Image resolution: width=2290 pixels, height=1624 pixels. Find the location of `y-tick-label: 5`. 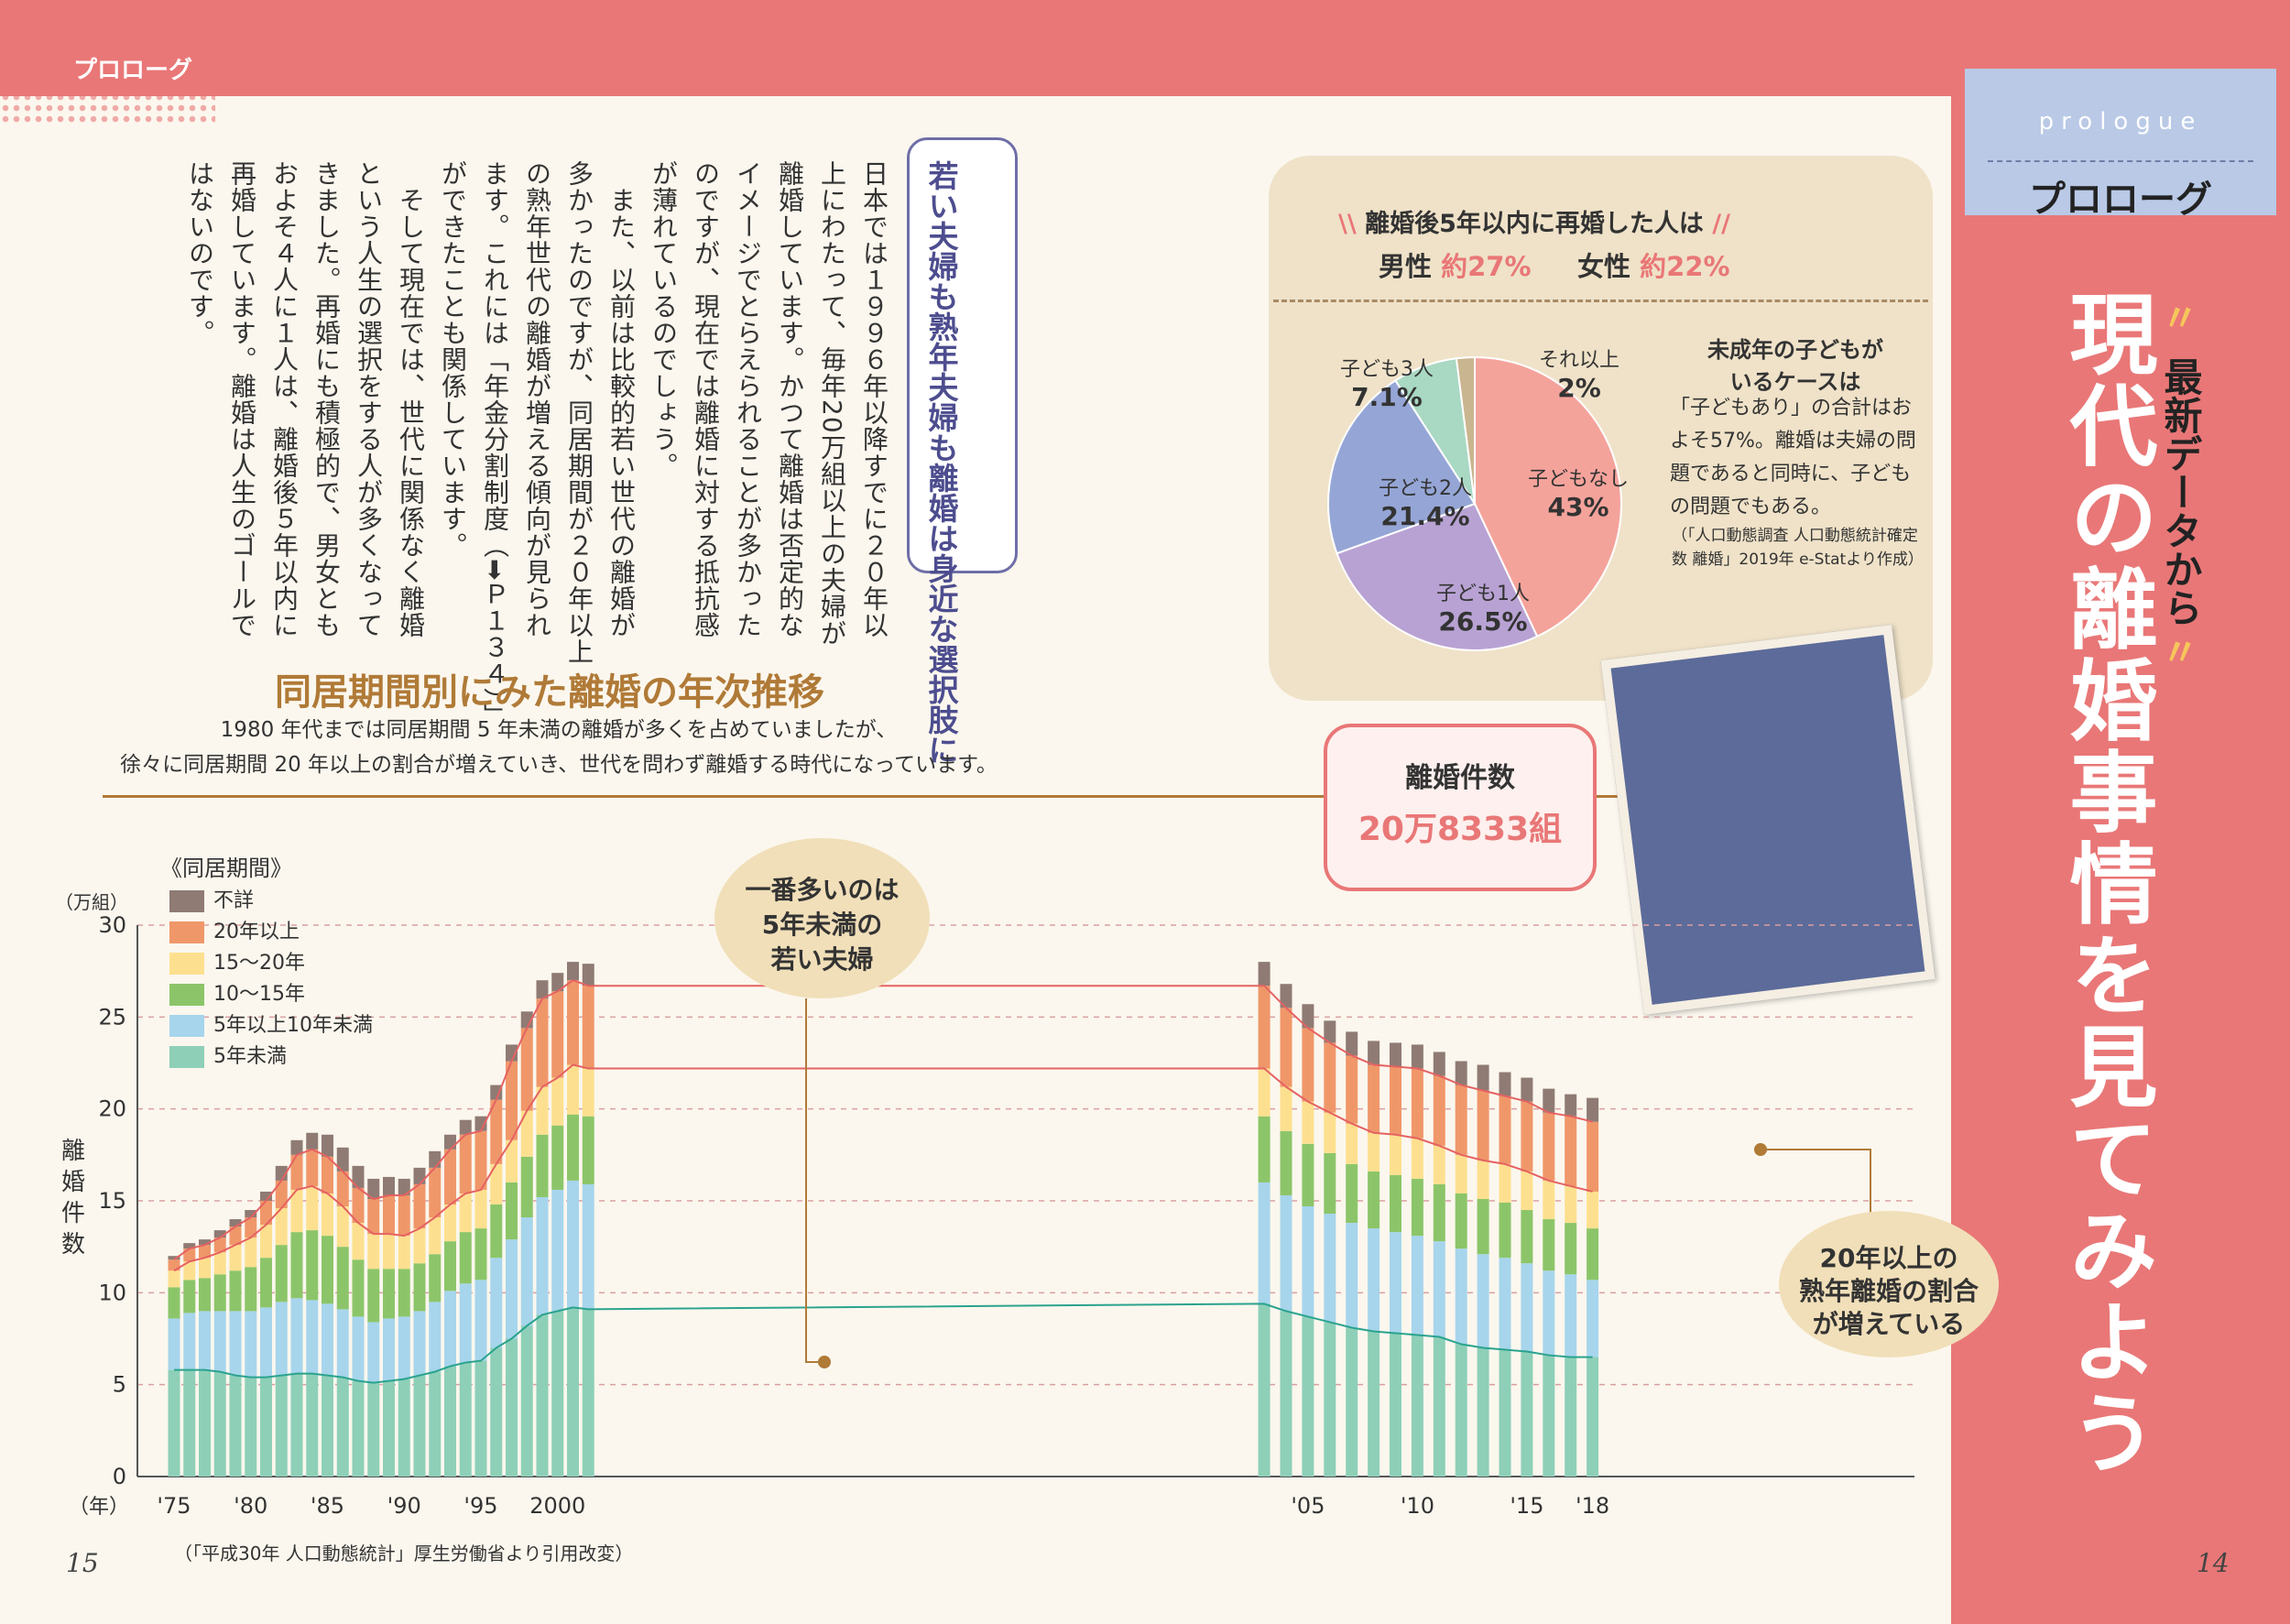

y-tick-label: 5 is located at coordinates (120, 1385).